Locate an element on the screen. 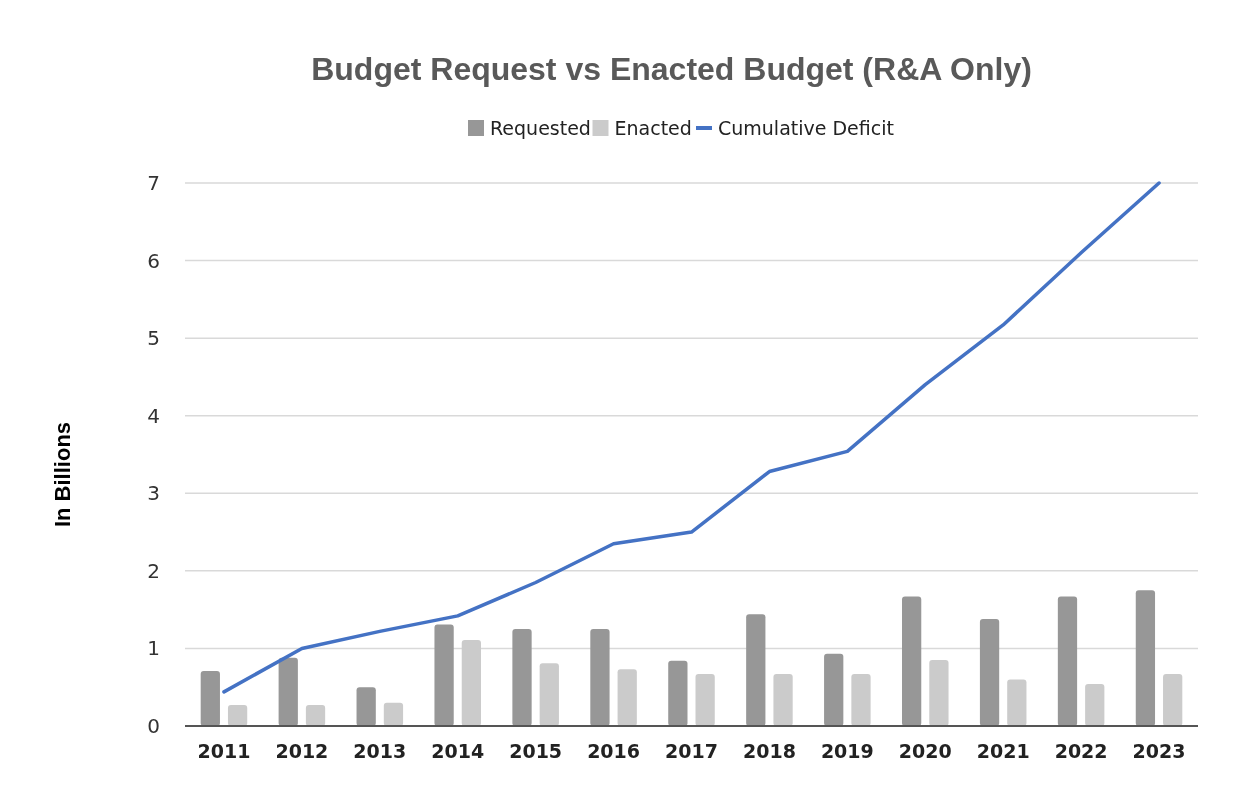 The height and width of the screenshot is (805, 1238). legend-label: Requested is located at coordinates (540, 128).